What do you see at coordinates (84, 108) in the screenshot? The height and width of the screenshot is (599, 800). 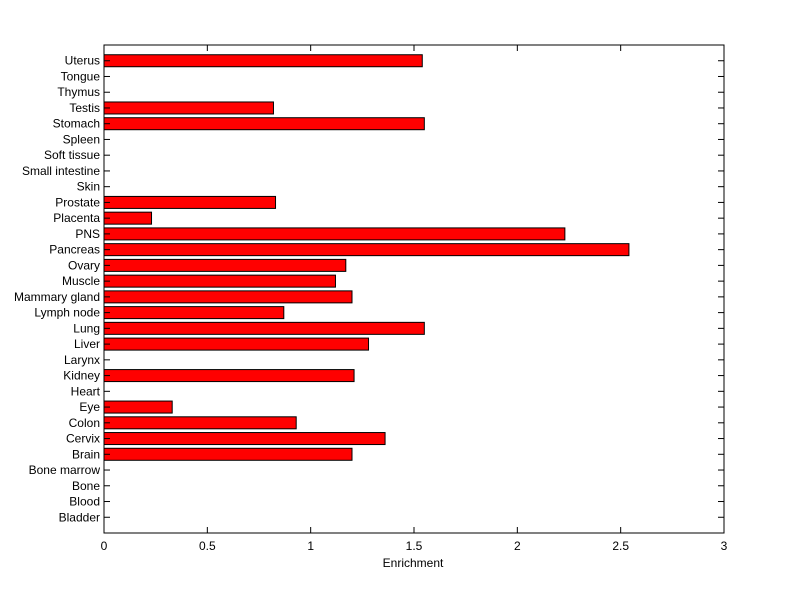 I see `y-tick-label-testis: Testis` at bounding box center [84, 108].